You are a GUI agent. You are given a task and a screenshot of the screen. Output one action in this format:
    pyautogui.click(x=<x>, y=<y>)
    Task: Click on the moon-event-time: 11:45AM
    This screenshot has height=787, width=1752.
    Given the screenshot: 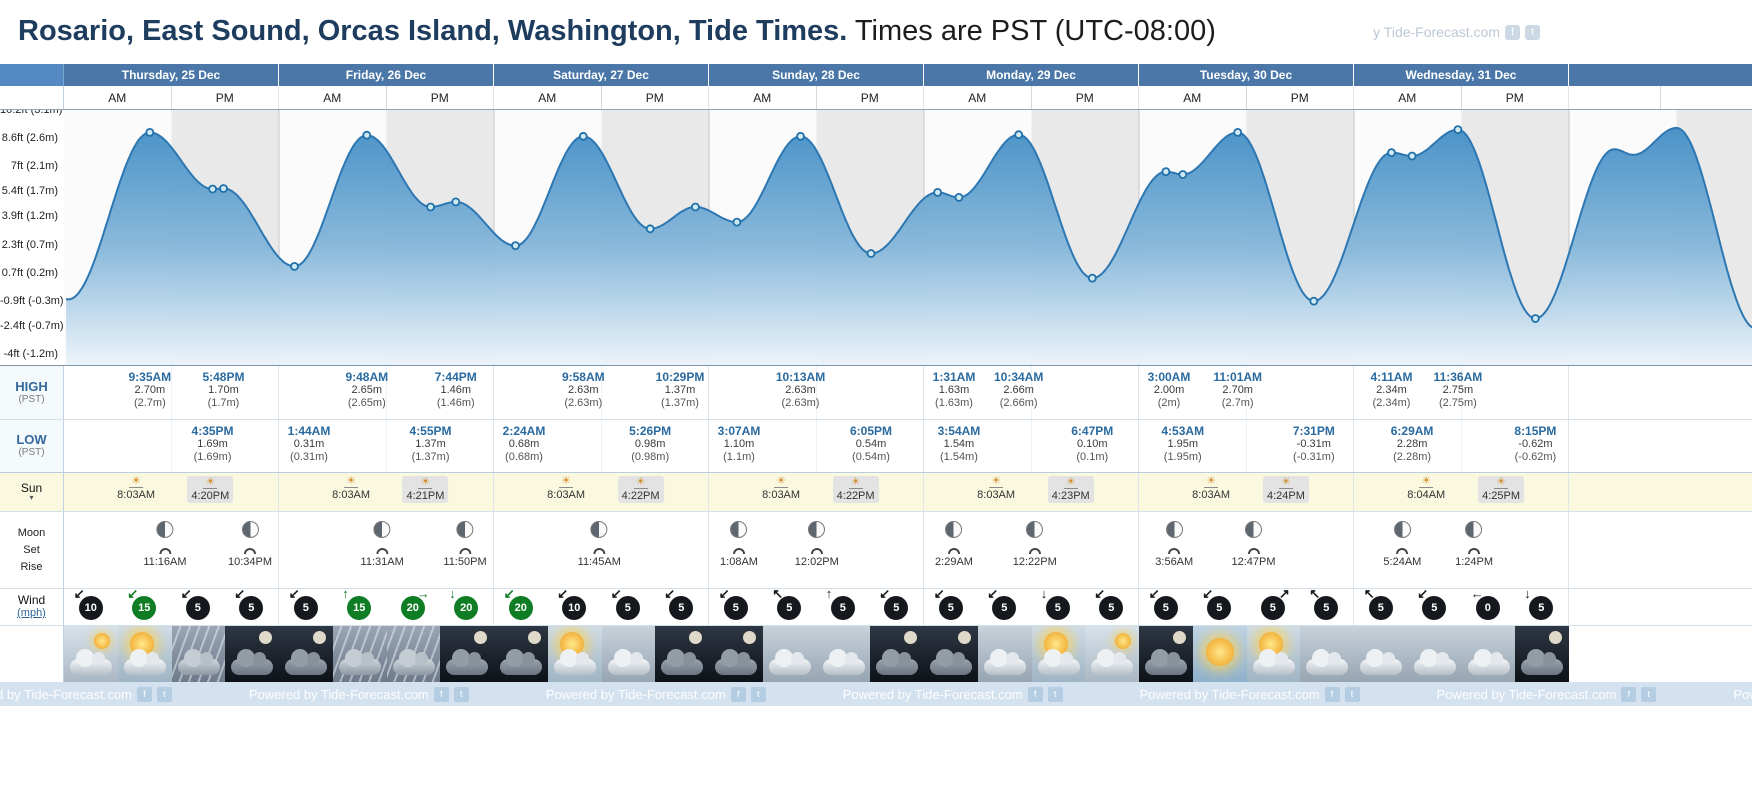 What is the action you would take?
    pyautogui.click(x=599, y=562)
    